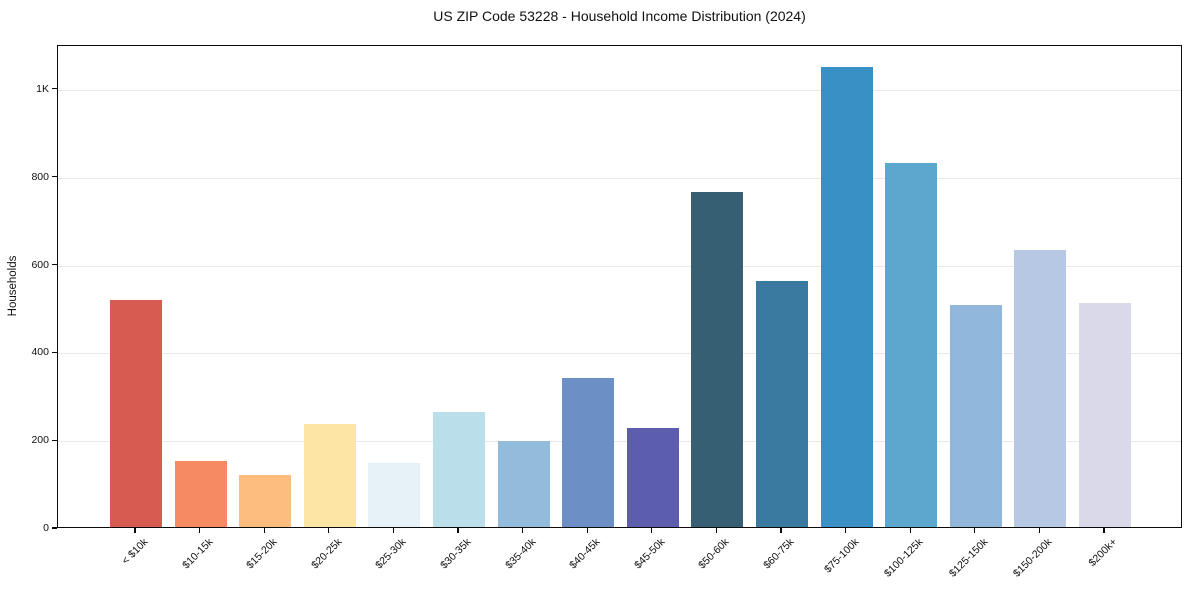 This screenshot has height=590, width=1189. What do you see at coordinates (46, 528) in the screenshot?
I see `y-tick-label: 0` at bounding box center [46, 528].